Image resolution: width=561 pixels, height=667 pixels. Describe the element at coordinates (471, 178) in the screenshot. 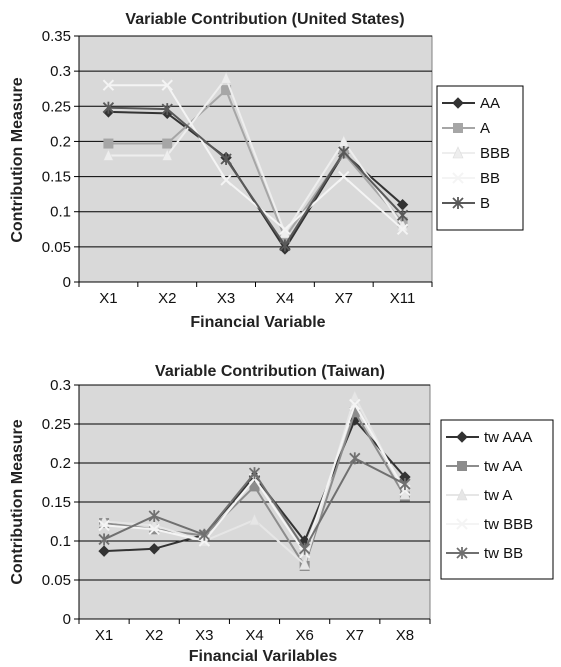

I see `legend-item: BB` at that location.